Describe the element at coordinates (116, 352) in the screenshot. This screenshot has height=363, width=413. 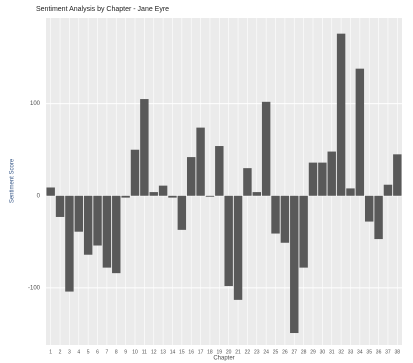
I see `x-tick-label: 8` at that location.